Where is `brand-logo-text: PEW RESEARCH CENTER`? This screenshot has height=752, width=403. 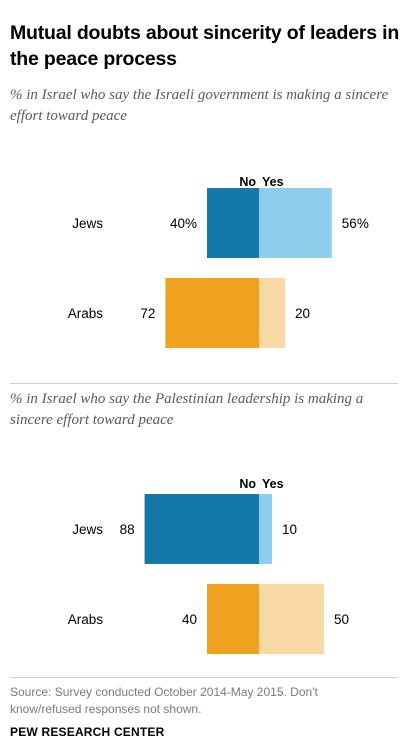 brand-logo-text: PEW RESEARCH CENTER is located at coordinates (87, 732).